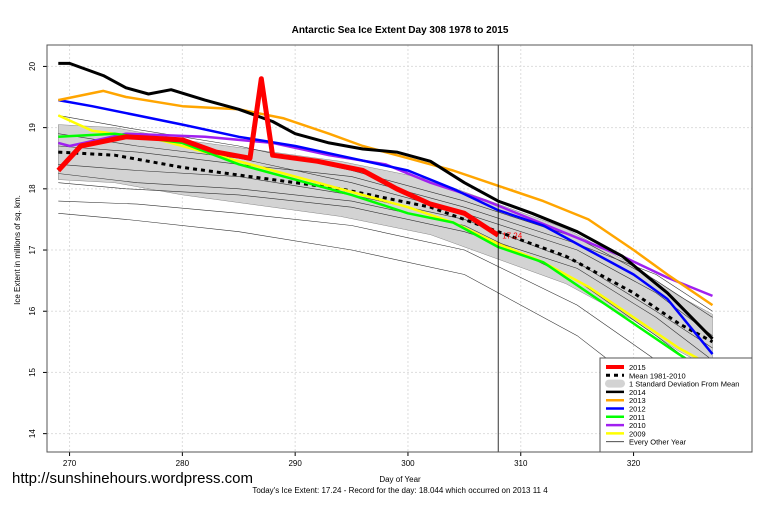 The width and height of the screenshot is (760, 506). What do you see at coordinates (521, 463) in the screenshot?
I see `x-tick-label: 310` at bounding box center [521, 463].